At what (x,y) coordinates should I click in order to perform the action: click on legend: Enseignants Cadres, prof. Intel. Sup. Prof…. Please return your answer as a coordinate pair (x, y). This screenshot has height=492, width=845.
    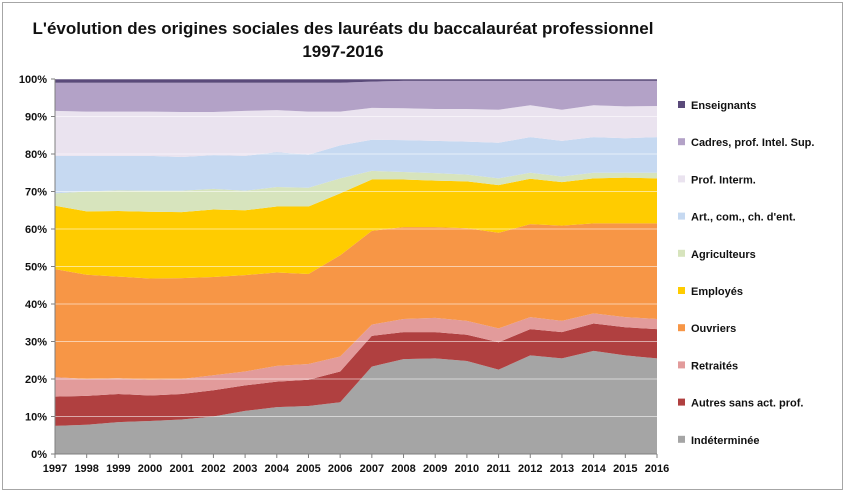
    Looking at the image, I should click on (746, 273).